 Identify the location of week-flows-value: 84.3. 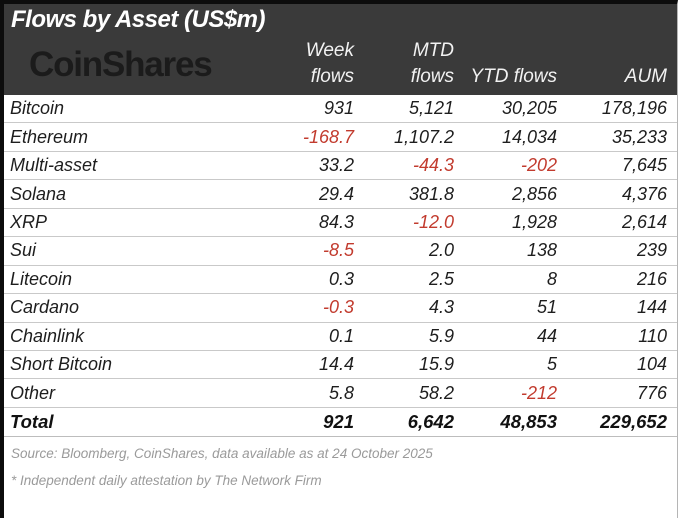
(336, 221).